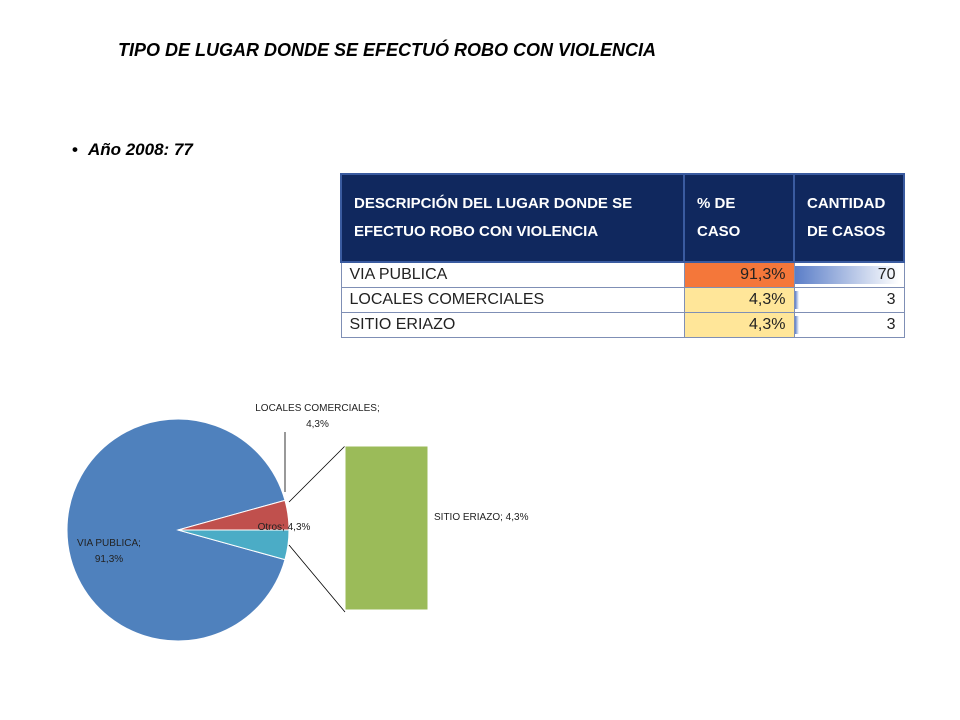 This screenshot has width=960, height=720. I want to click on table-row: SITIO ERIAZO 4,3% 3, so click(622, 325).